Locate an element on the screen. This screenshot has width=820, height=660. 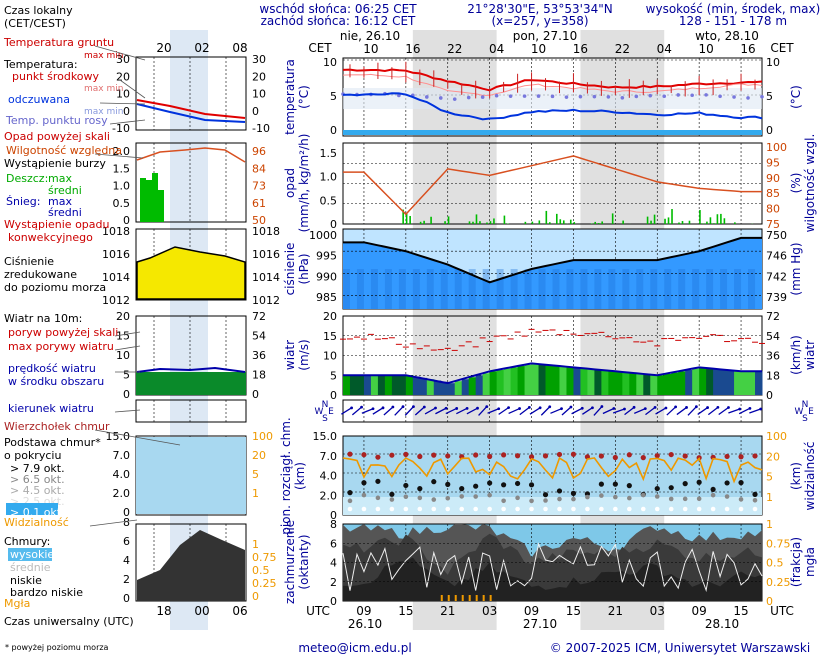
footer-email: meteo@icm.edu.pl is located at coordinates (354, 648).